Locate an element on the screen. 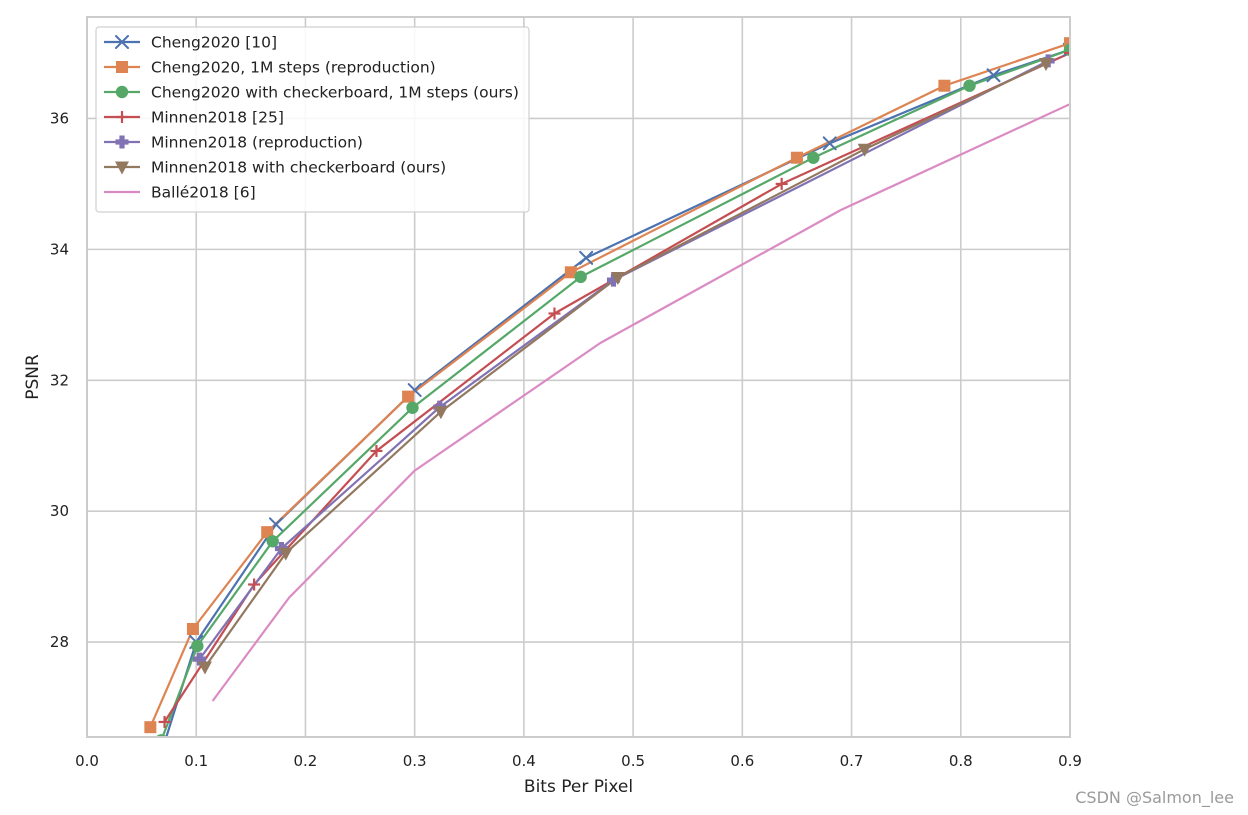 Image resolution: width=1248 pixels, height=815 pixels. x-tick-labels: 0.0 0.1 0.2 0.3 0.4 0.5 0.6 0.7 0.8 0.9 is located at coordinates (578, 761).